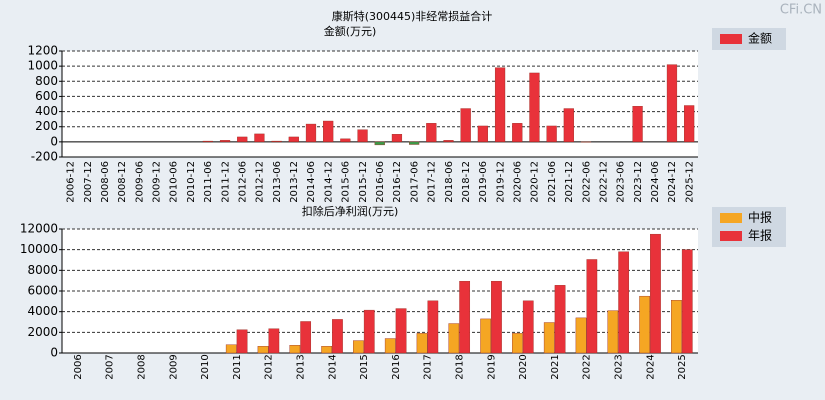 The image size is (825, 400). What do you see at coordinates (364, 366) in the screenshot?
I see `x-tick-label: 2015` at bounding box center [364, 366].